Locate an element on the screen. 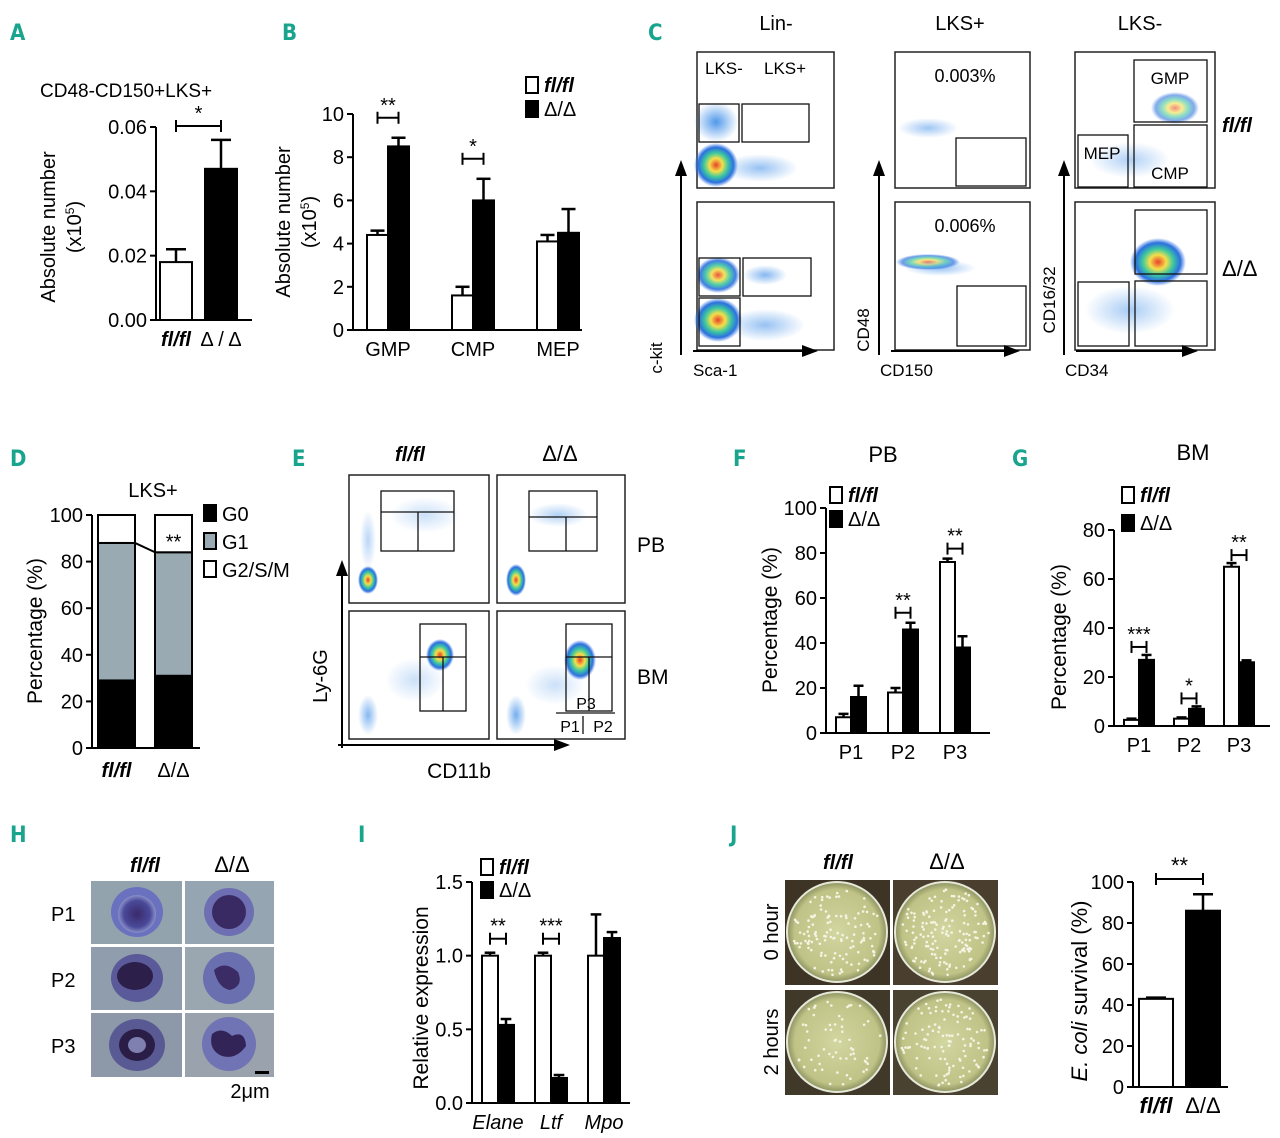  chartI-x-label-0: Elane is located at coordinates (497, 1123).